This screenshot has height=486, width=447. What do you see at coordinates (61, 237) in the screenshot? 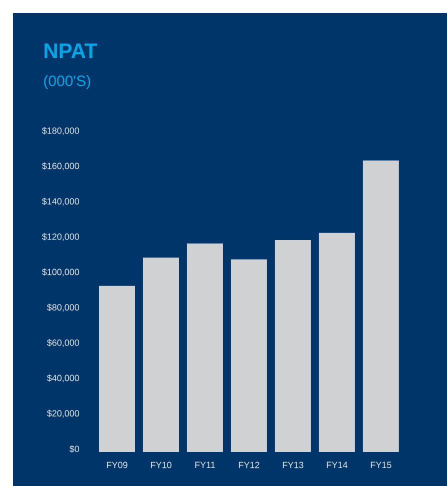
I see `y-tick-label: $120,000` at bounding box center [61, 237].